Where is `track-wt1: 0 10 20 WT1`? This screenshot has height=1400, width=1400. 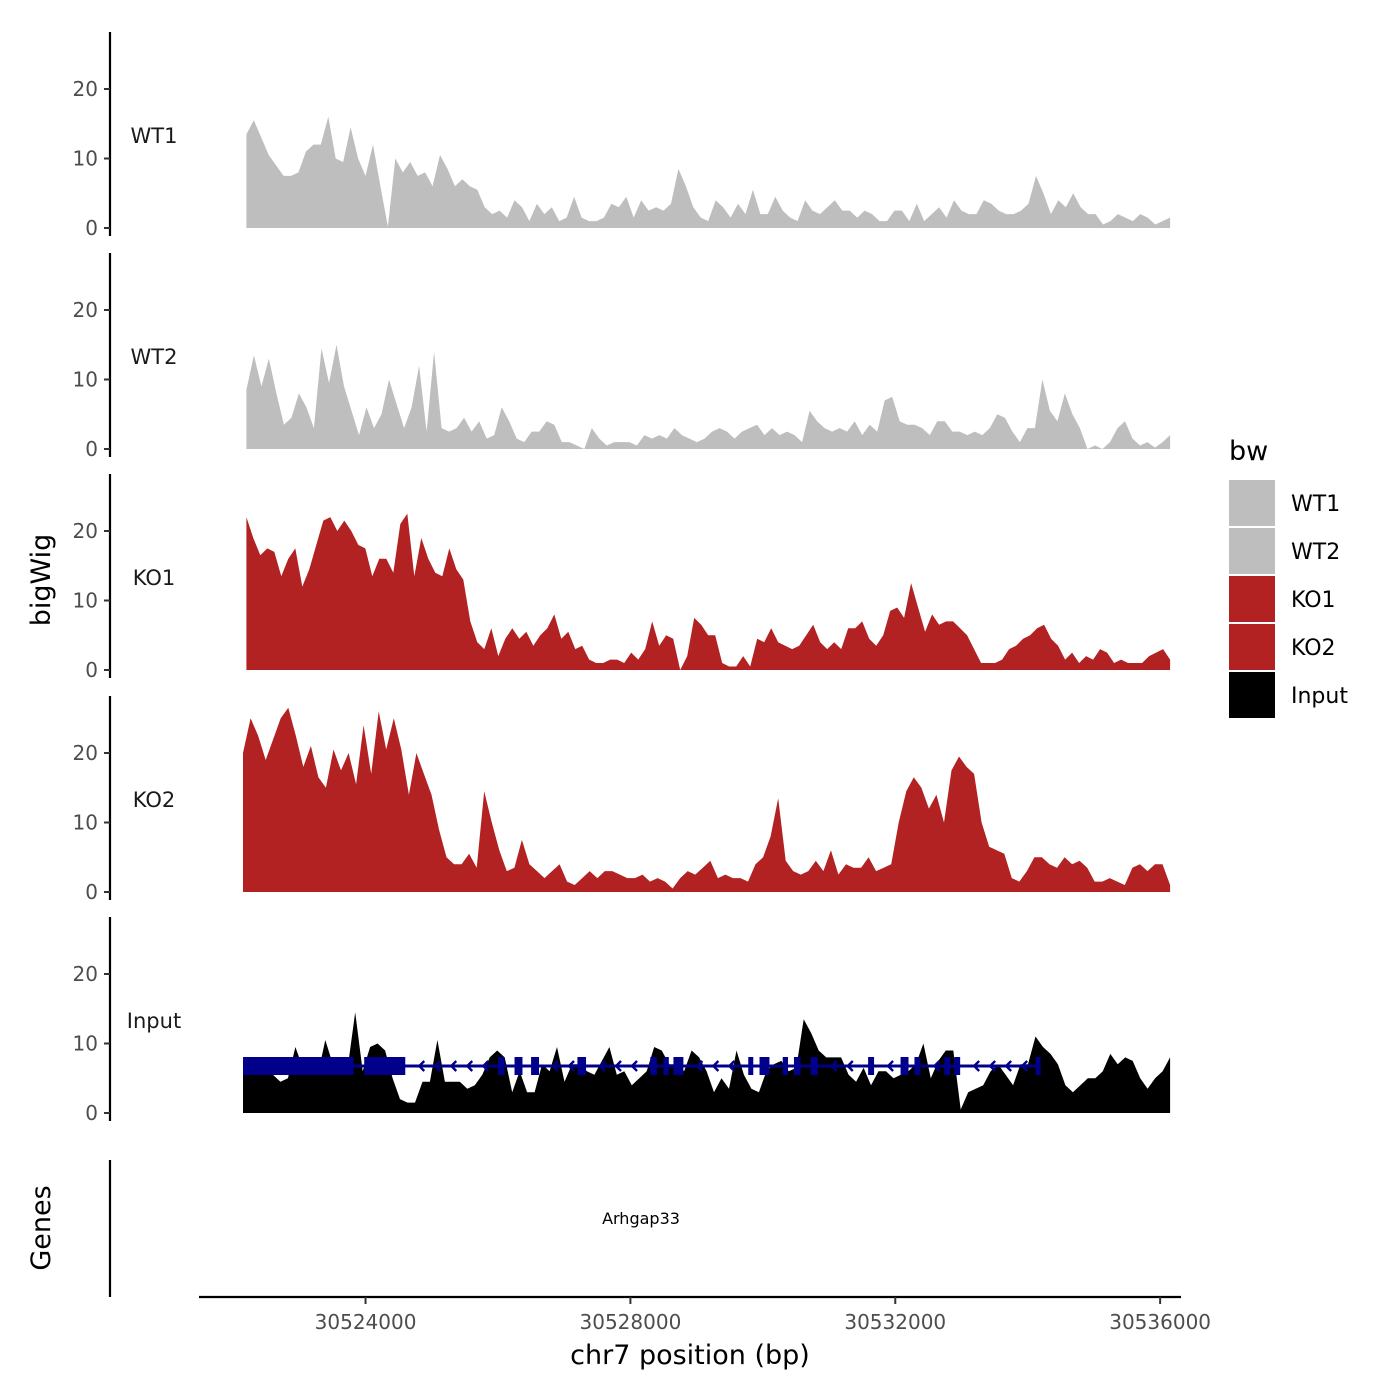
track-wt1: 0 10 20 WT1 is located at coordinates (622, 136).